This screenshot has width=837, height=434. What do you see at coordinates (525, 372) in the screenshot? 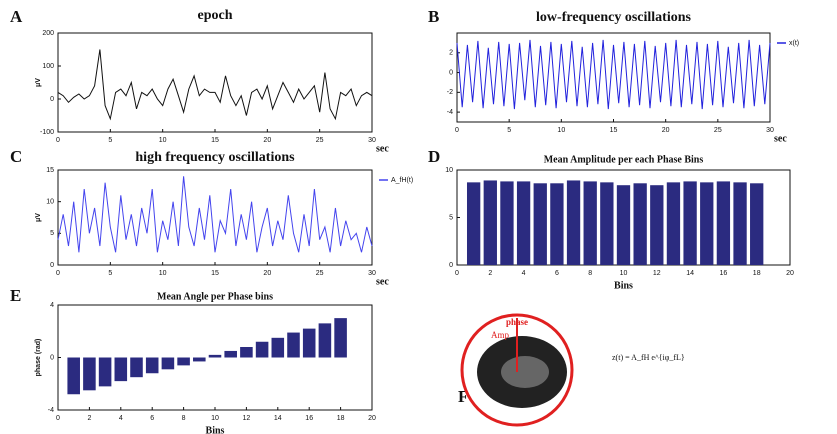
I see `complex-trajectory-inner` at bounding box center [525, 372].